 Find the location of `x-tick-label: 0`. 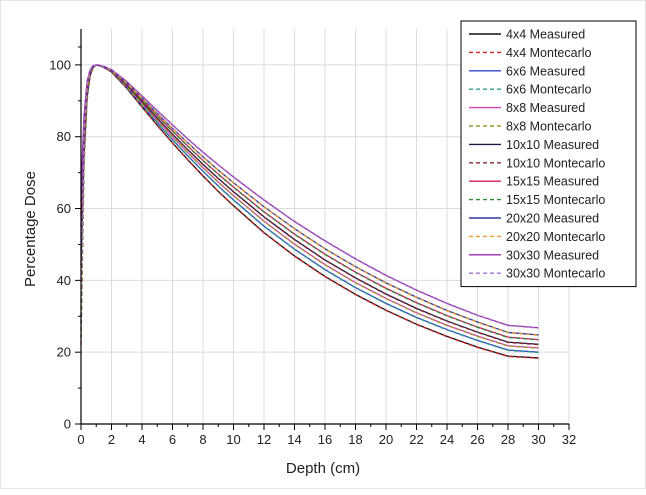

x-tick-label: 0 is located at coordinates (80, 439).